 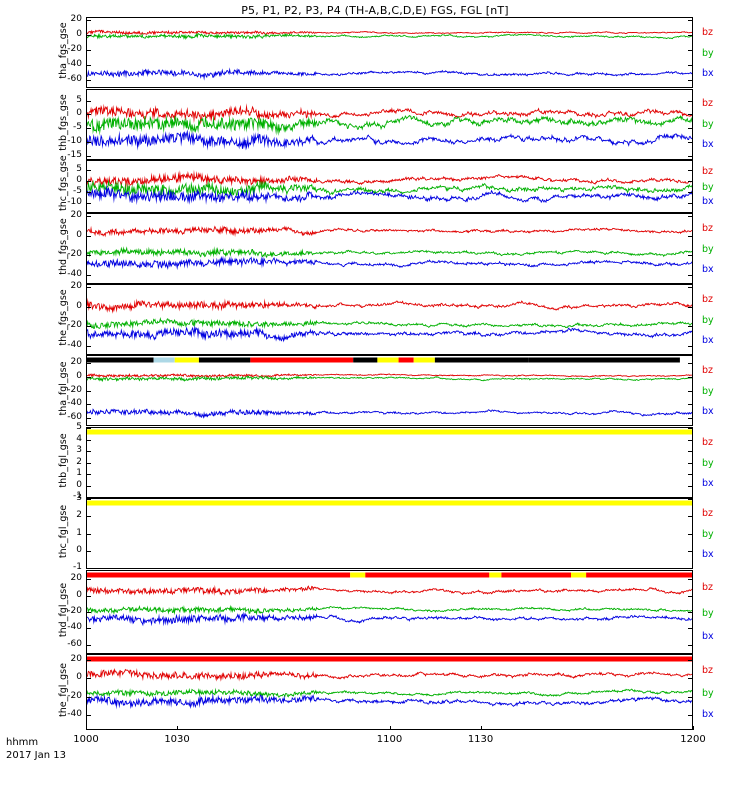 I want to click on plot-panel-thb_fgl_gse, so click(x=389, y=462).